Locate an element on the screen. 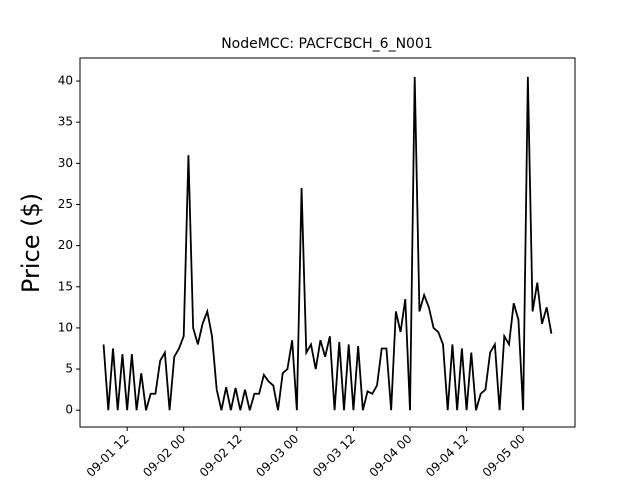 The image size is (640, 484). y-tick-label: 35 is located at coordinates (65, 122).